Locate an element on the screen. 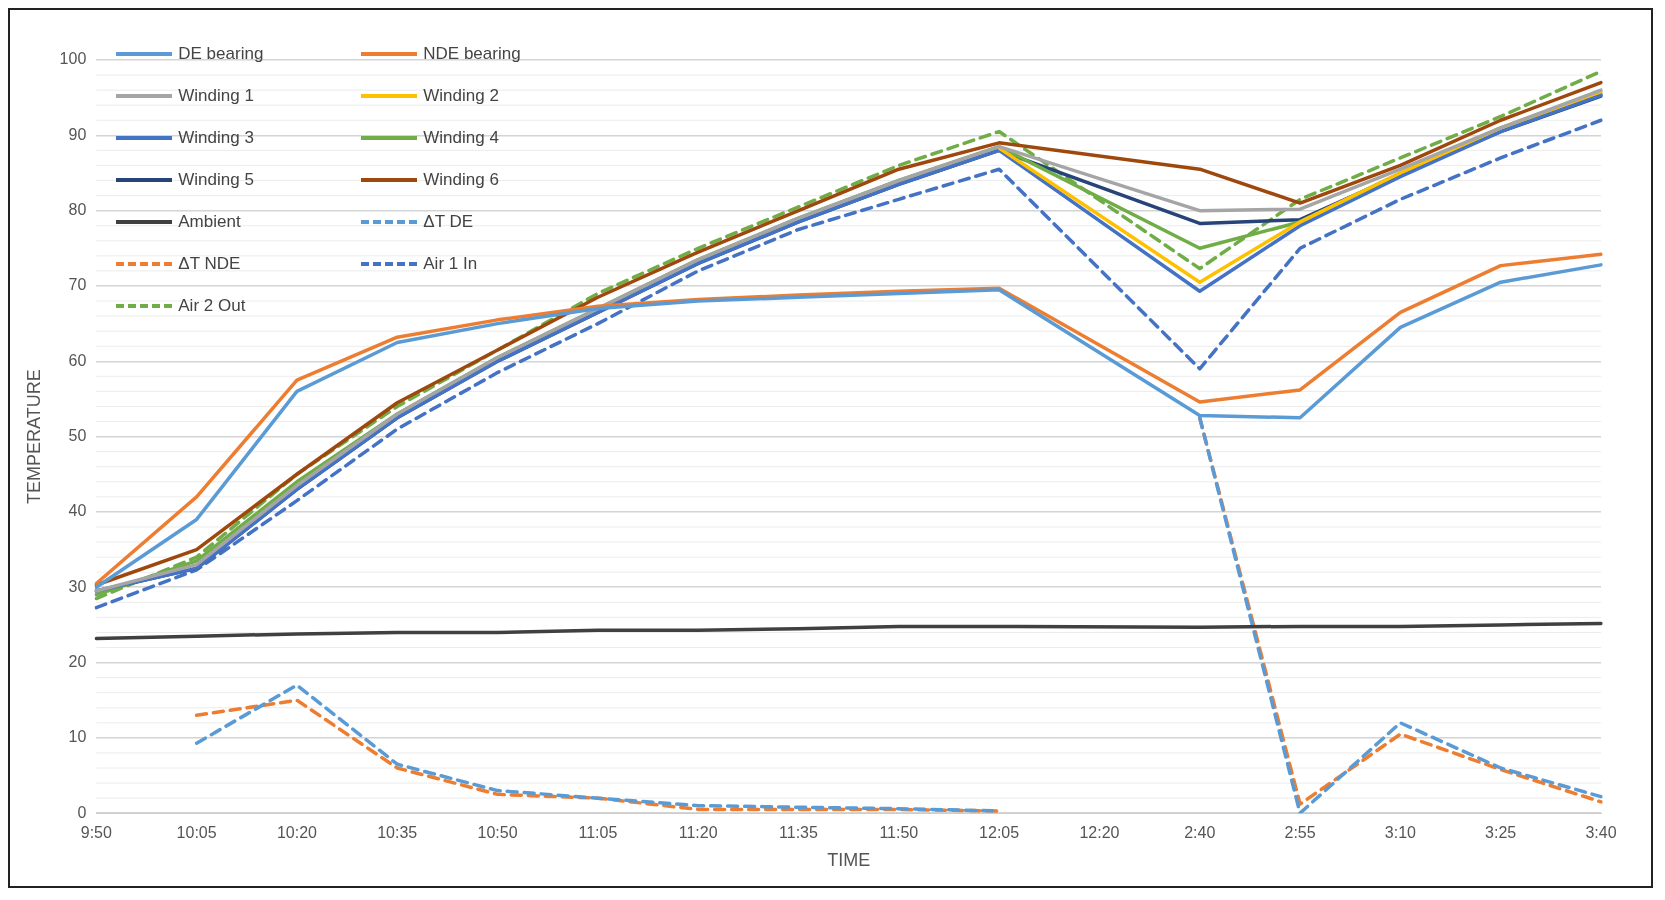  legend-label: Winding 6 is located at coordinates (461, 180).